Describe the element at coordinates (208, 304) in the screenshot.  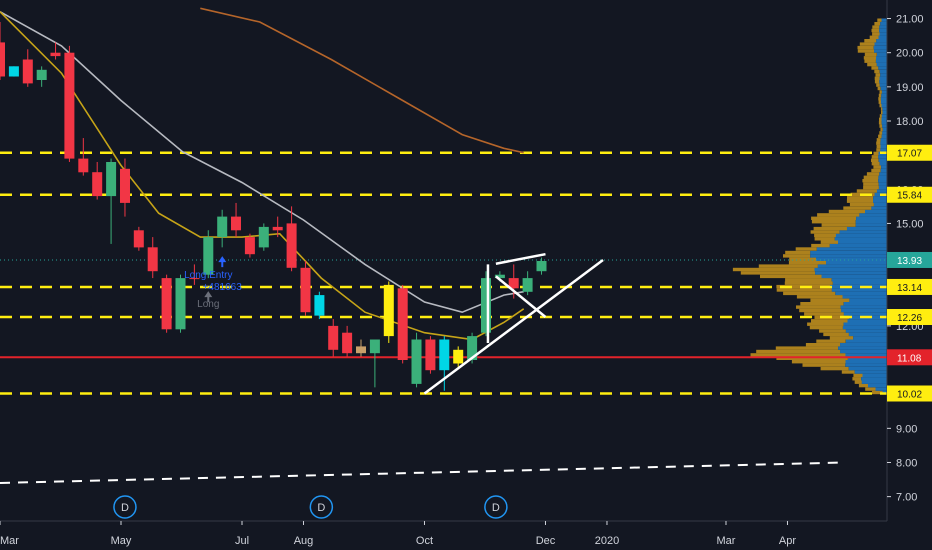
I see `trade-annotation-label: Long` at that location.